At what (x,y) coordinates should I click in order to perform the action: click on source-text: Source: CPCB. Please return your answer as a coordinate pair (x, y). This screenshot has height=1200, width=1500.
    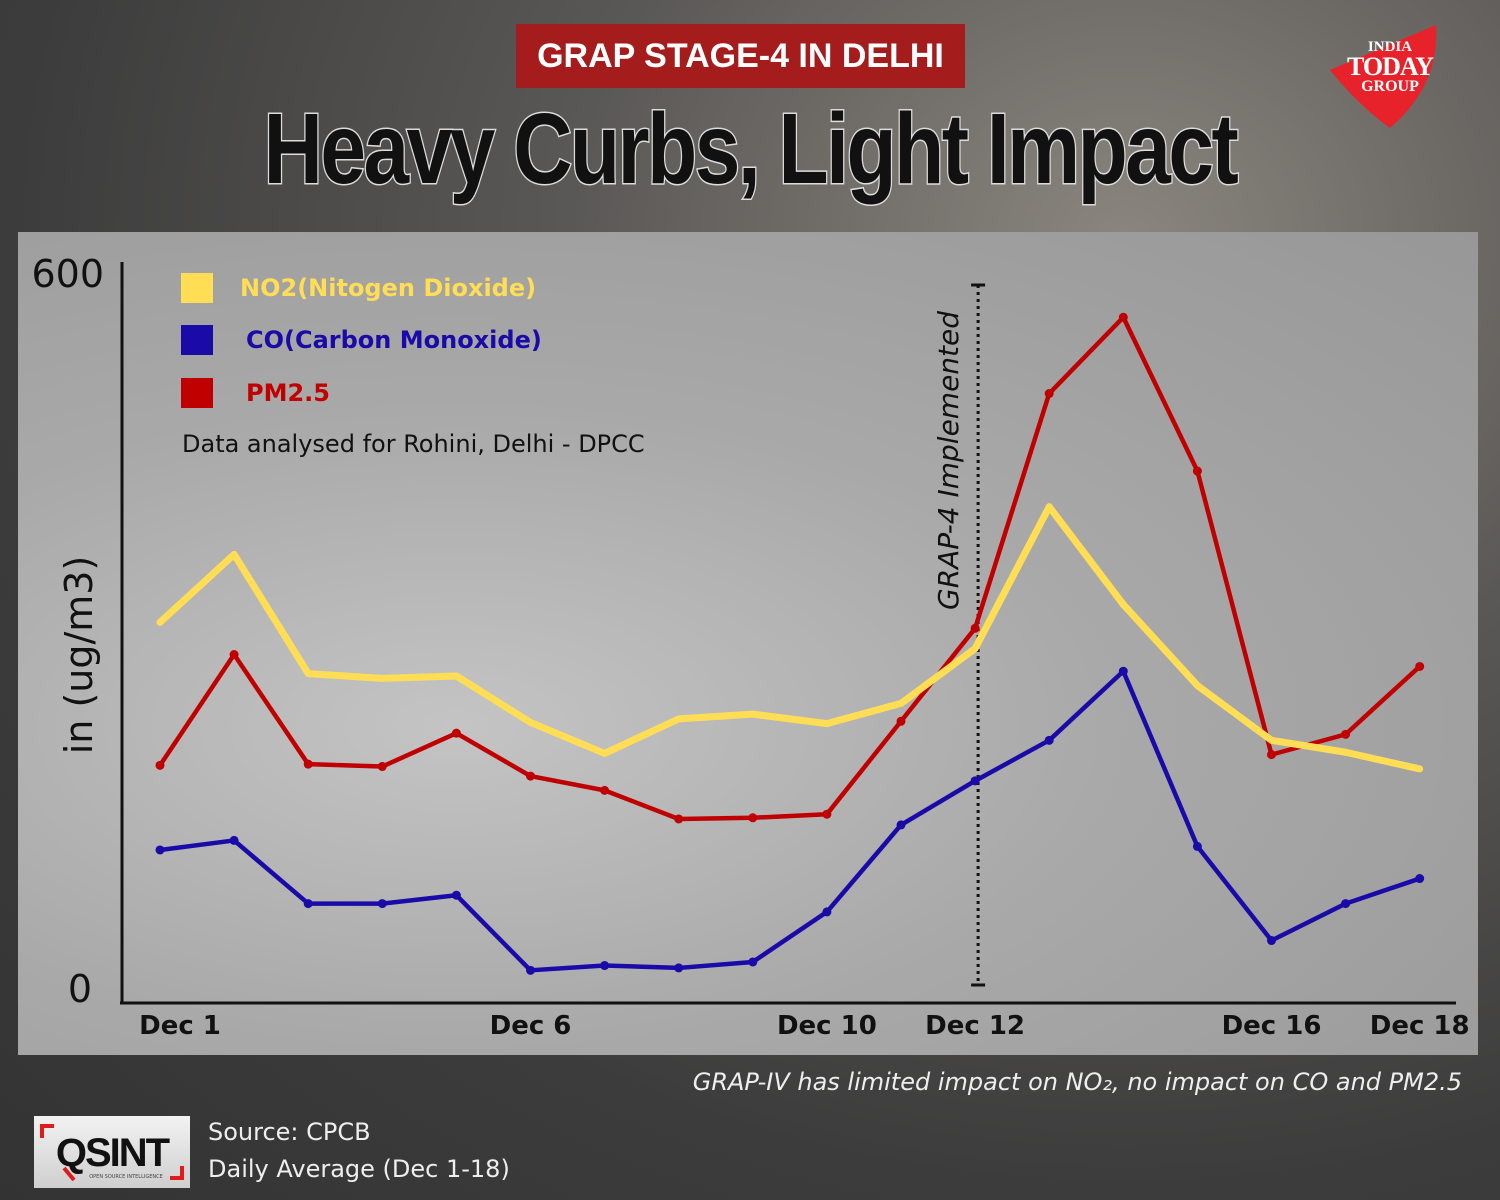
    Looking at the image, I should click on (289, 1132).